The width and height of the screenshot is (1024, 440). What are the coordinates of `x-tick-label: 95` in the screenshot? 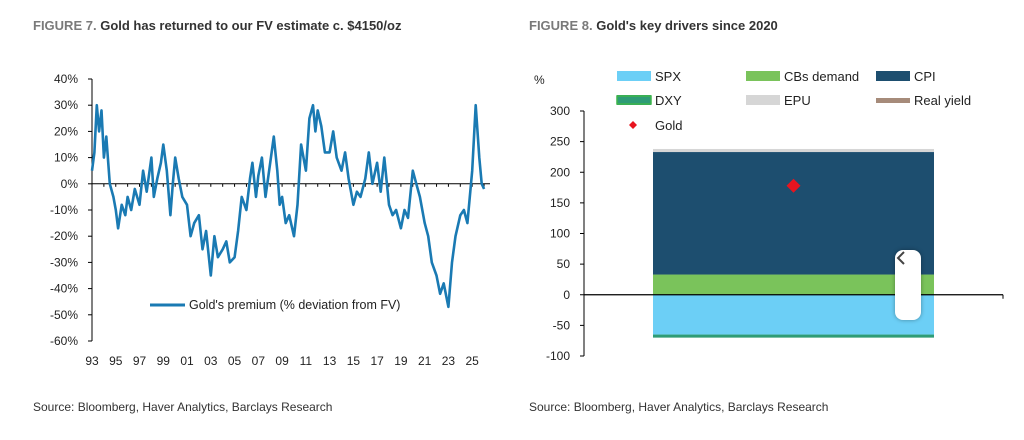 It's located at (116, 361).